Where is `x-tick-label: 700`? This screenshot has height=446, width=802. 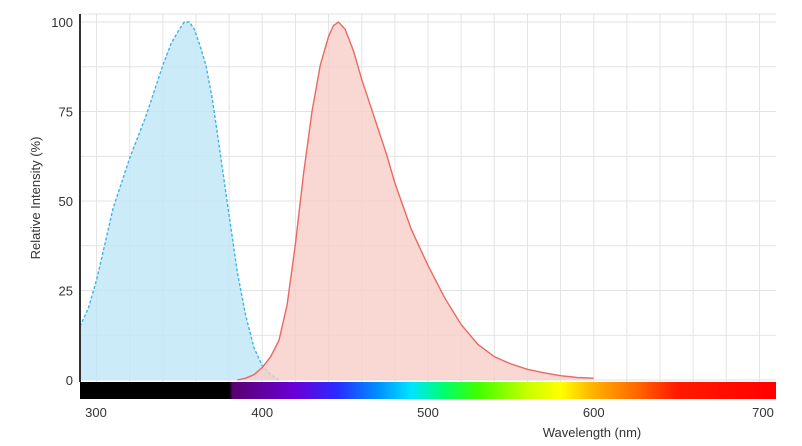 x-tick-label: 700 is located at coordinates (763, 412).